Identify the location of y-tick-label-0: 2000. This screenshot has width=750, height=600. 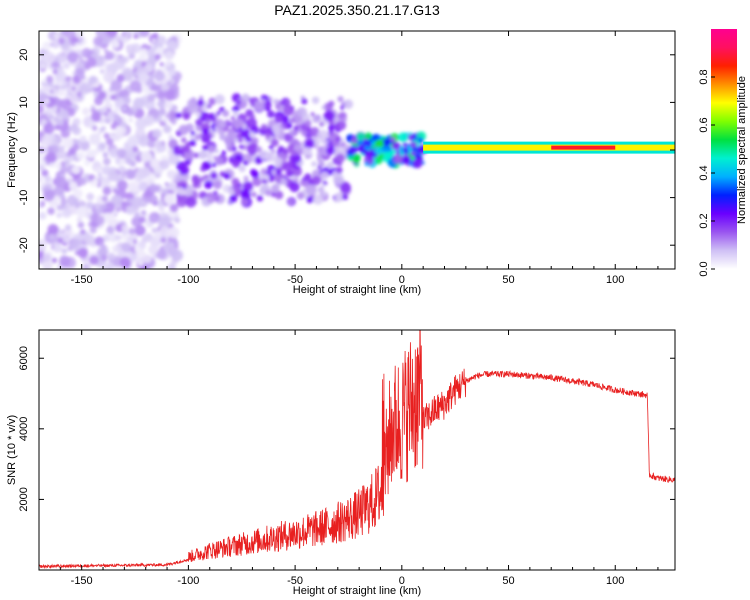
(24, 499).